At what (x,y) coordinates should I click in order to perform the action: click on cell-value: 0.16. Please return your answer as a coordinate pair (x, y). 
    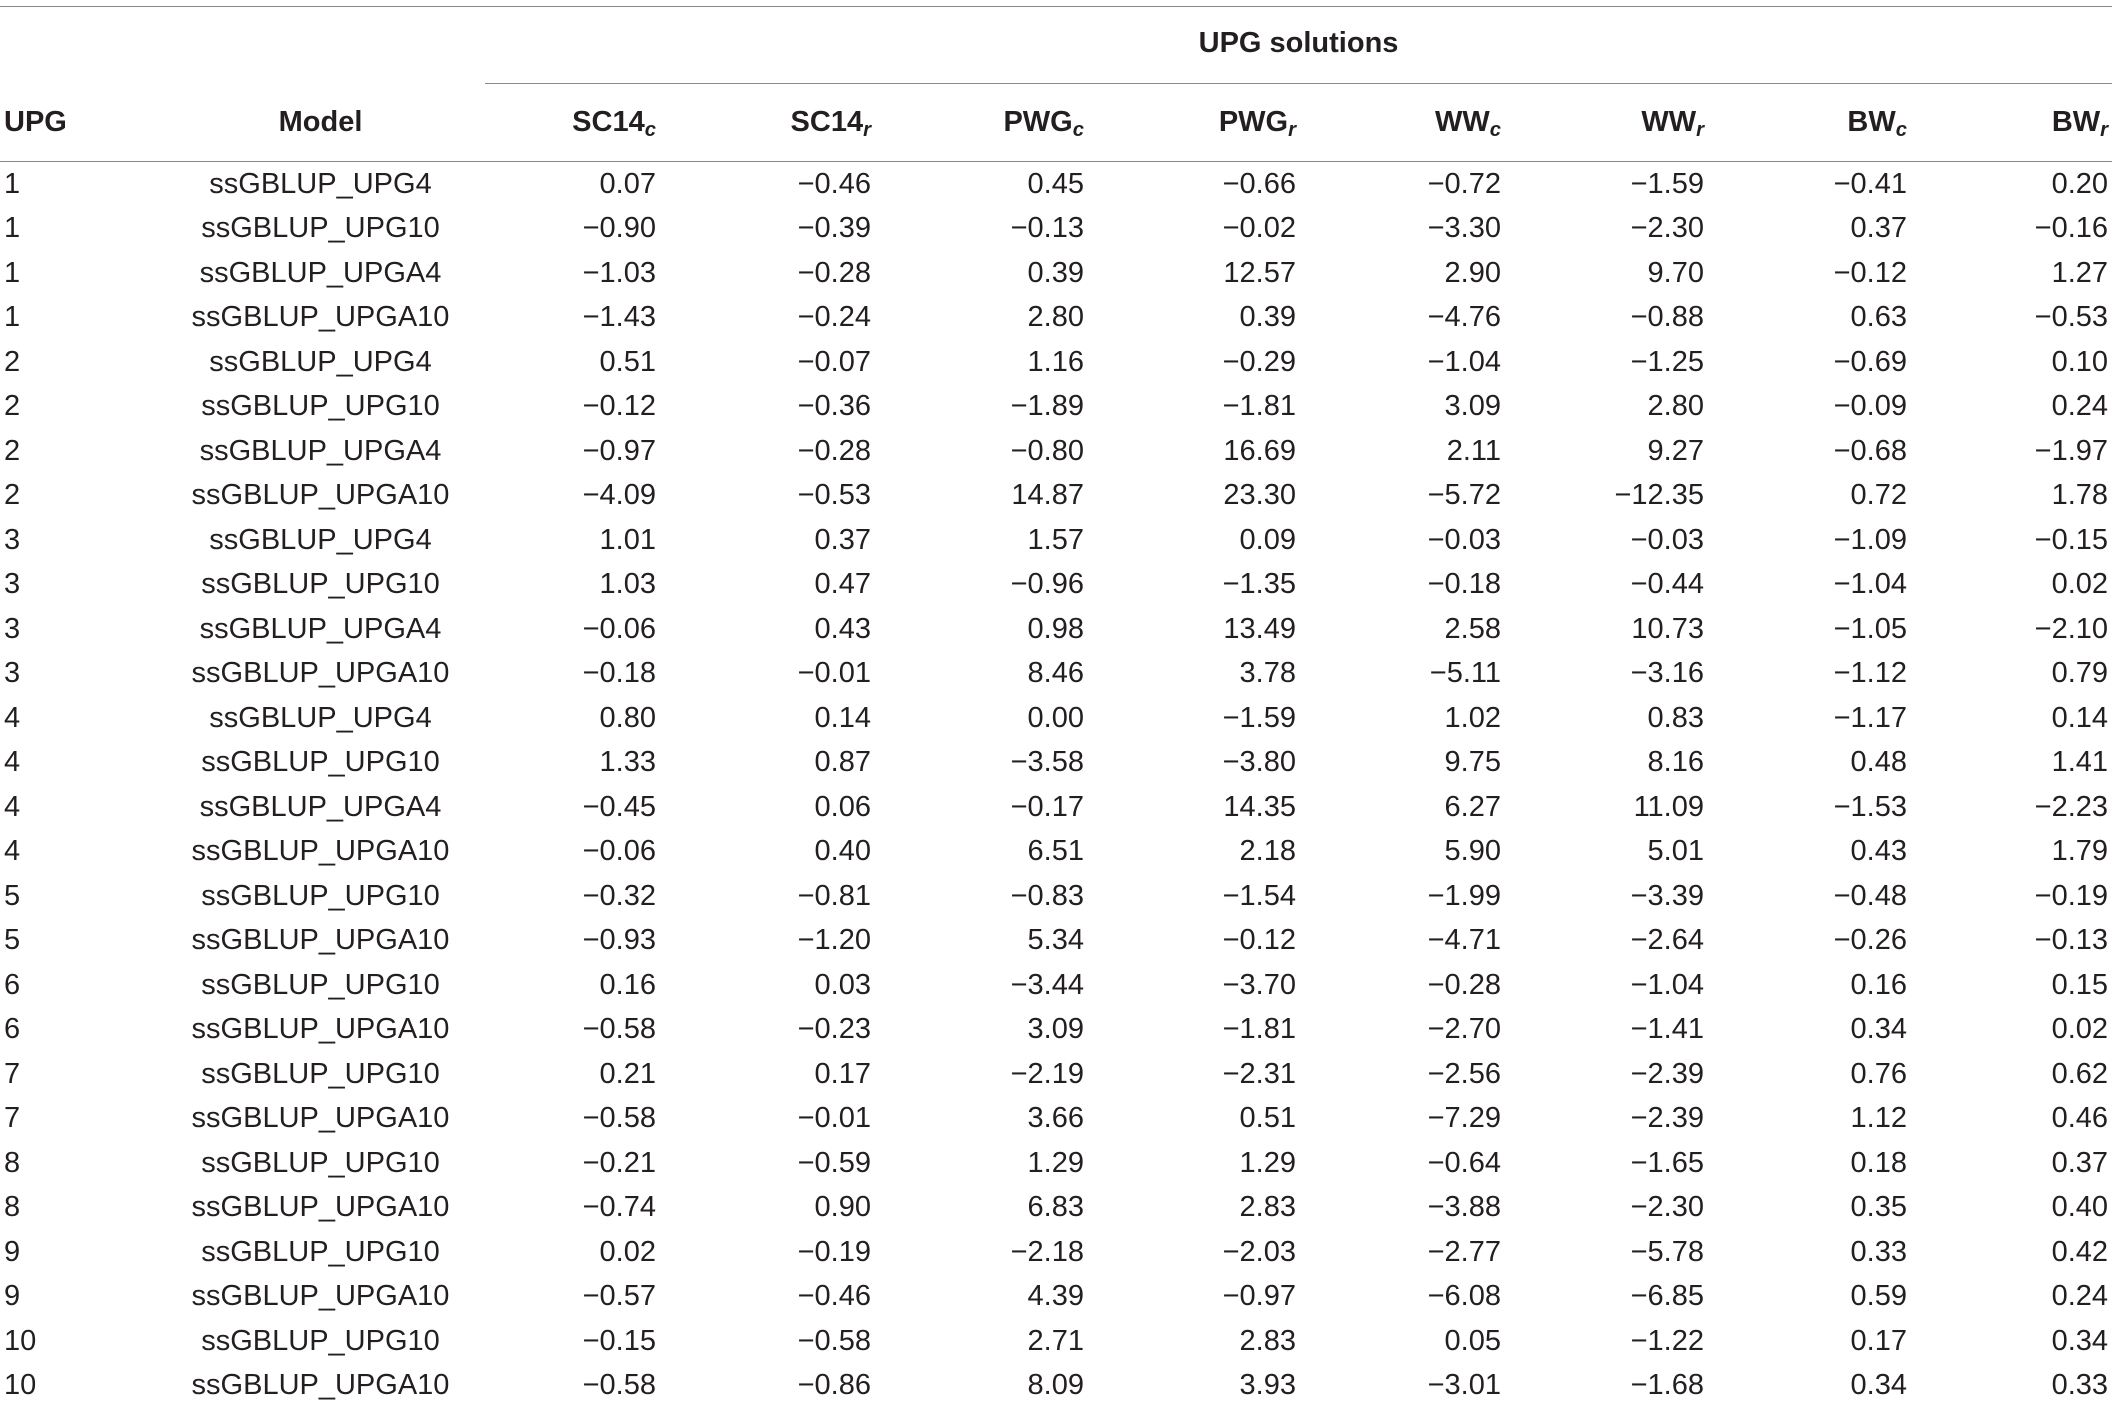
    Looking at the image, I should click on (1878, 984).